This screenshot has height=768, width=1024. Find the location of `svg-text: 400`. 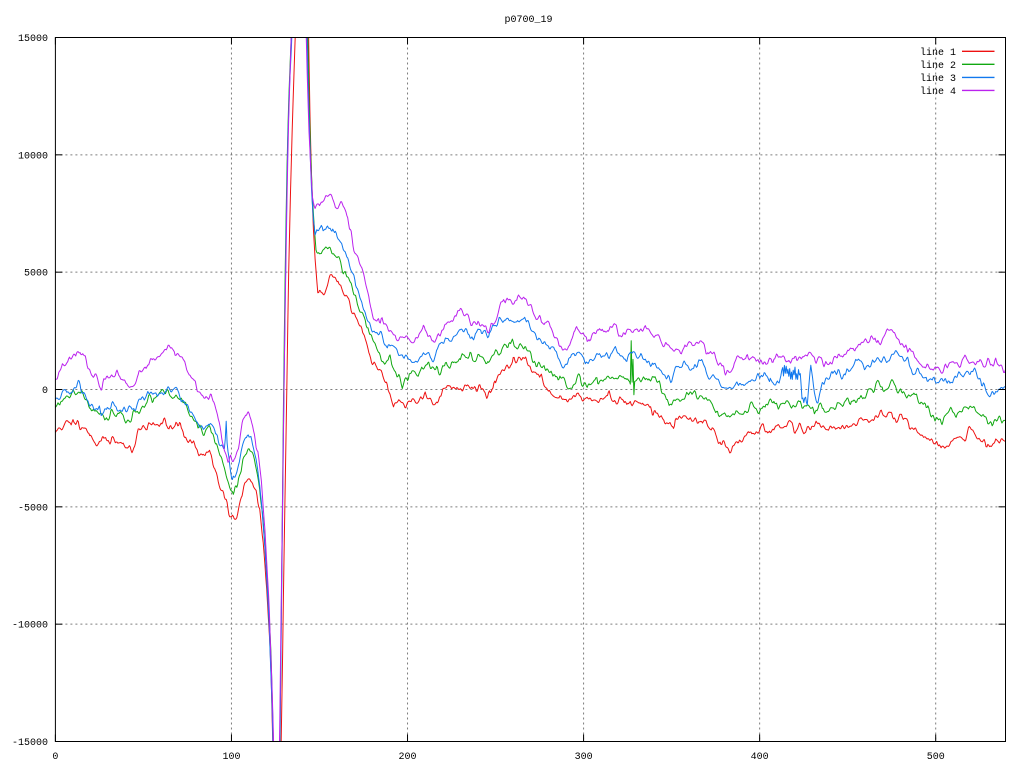

svg-text: 400 is located at coordinates (760, 757).